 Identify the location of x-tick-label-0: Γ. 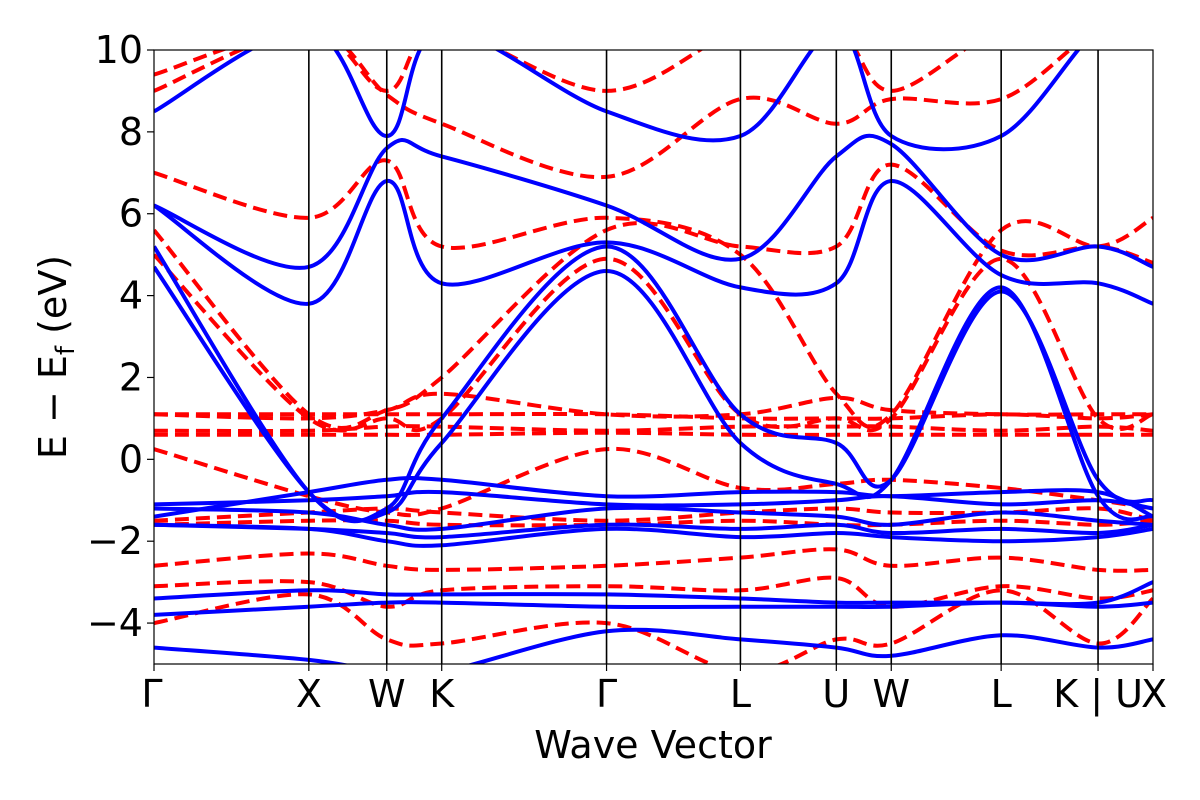
(151, 694).